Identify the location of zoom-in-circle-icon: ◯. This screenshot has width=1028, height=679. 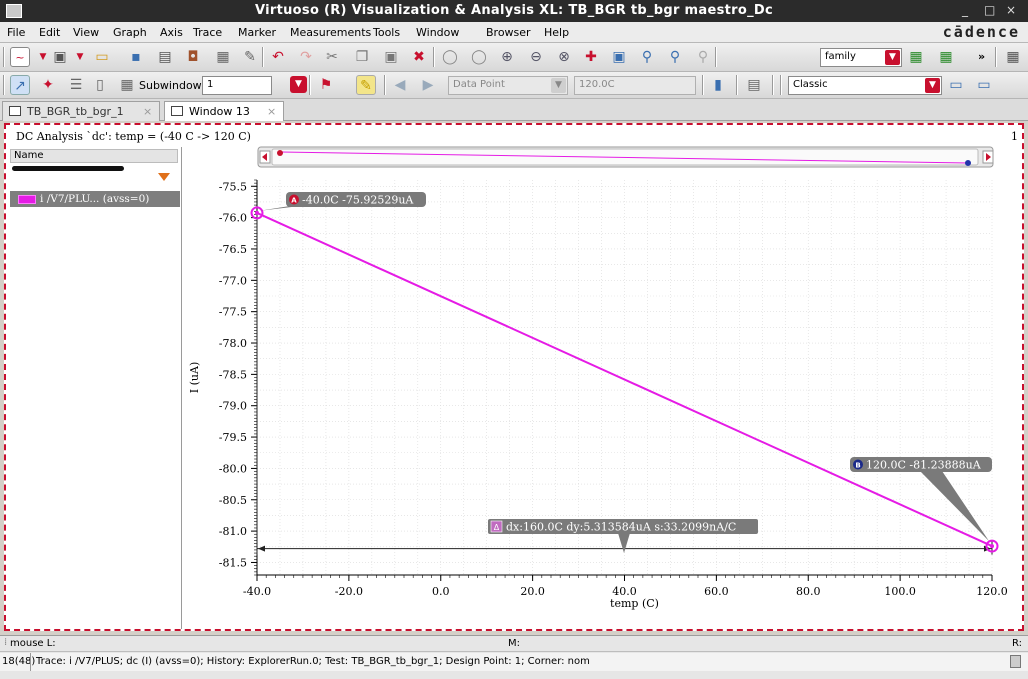
(450, 57).